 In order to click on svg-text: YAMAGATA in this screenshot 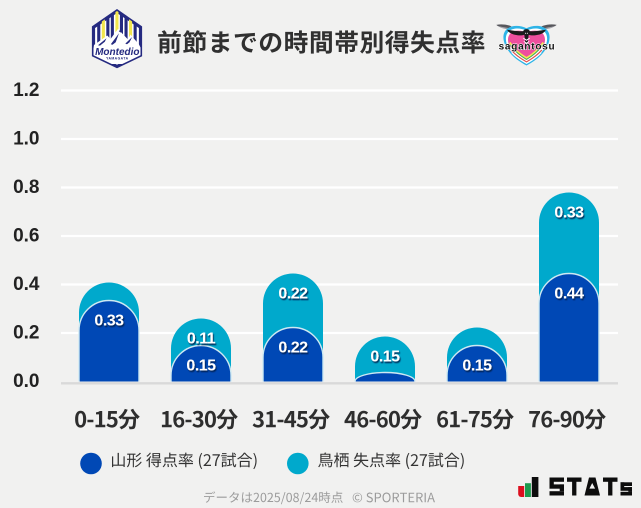, I will do `click(117, 59)`.